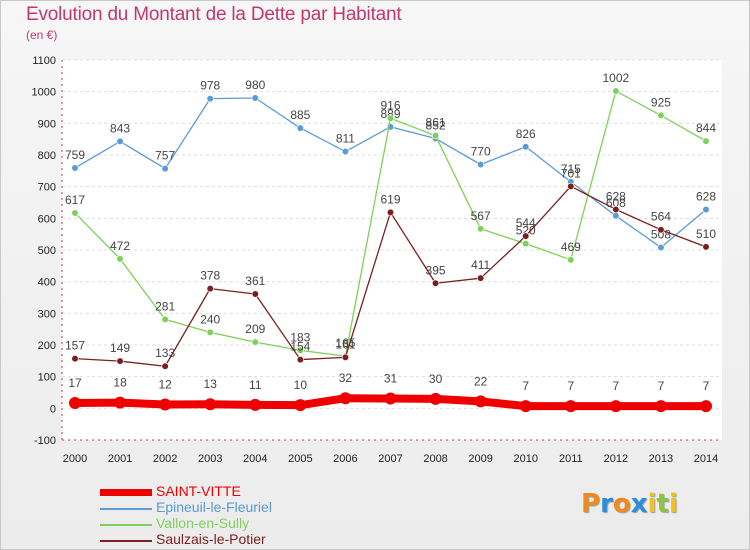 This screenshot has height=550, width=750. Describe the element at coordinates (120, 348) in the screenshot. I see `data-label: 149` at that location.